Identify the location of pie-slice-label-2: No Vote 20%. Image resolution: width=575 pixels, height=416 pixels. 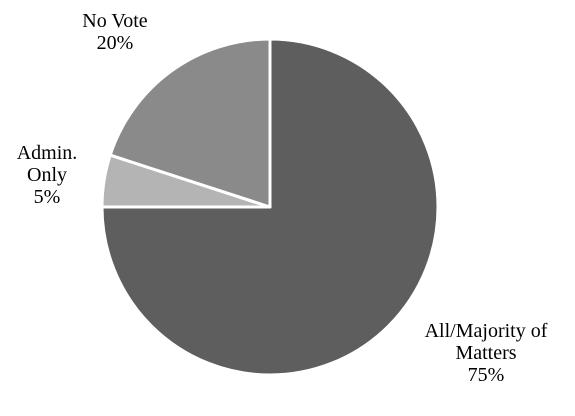
(115, 32).